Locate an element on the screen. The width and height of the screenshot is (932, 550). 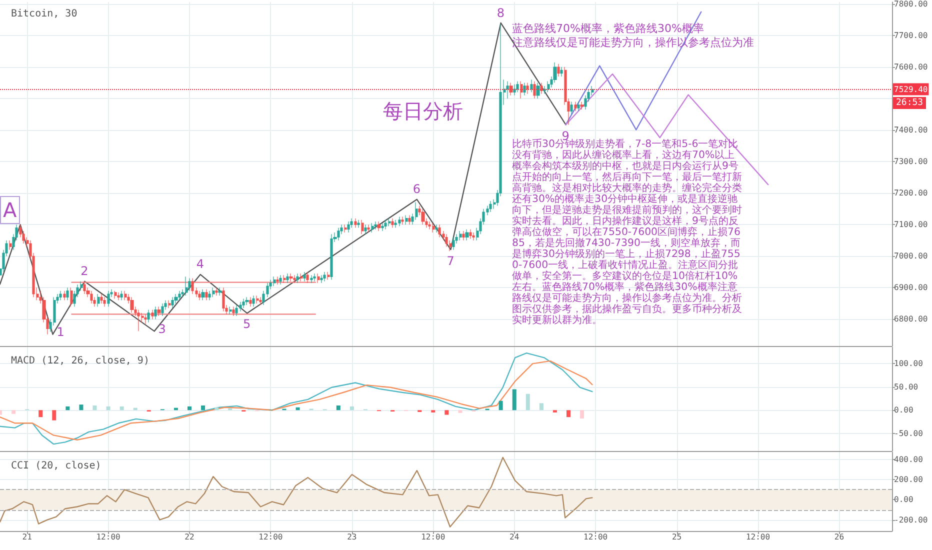
y-tick-label: 7000.00 is located at coordinates (911, 256).